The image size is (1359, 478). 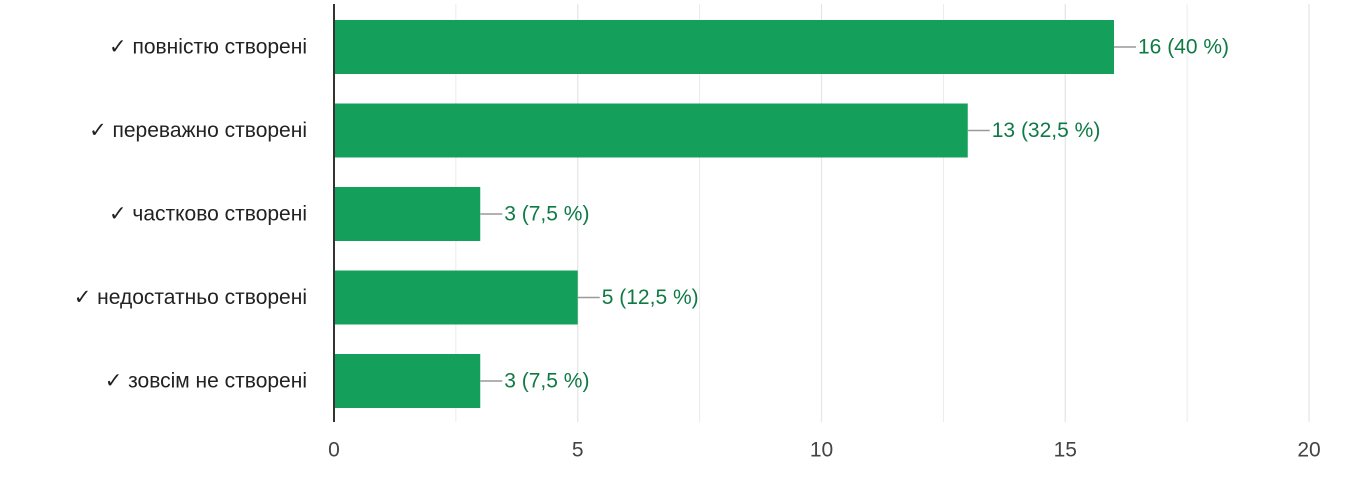 What do you see at coordinates (1308, 450) in the screenshot?
I see `x-tick-label-4: 20` at bounding box center [1308, 450].